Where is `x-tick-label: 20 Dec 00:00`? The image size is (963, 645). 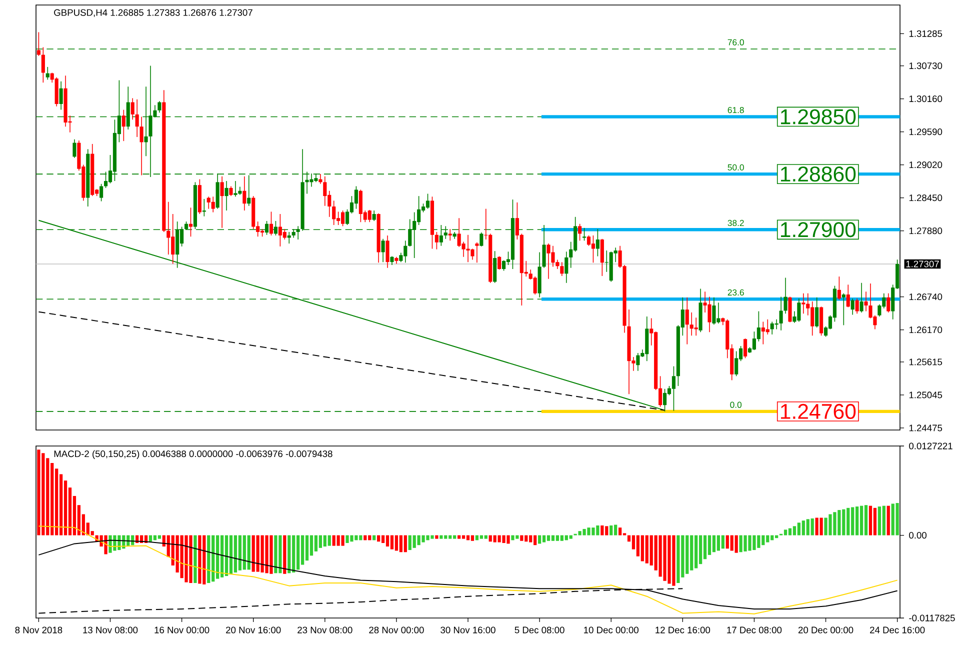
x-tick-label: 20 Dec 00:00 is located at coordinates (826, 630).